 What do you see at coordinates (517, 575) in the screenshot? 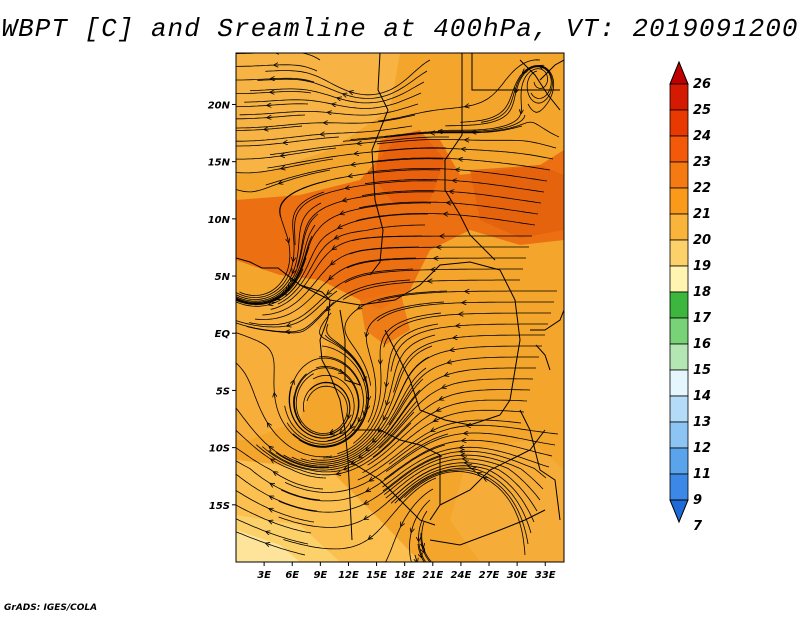
I see `lon-tick-label: 30E` at bounding box center [517, 575].